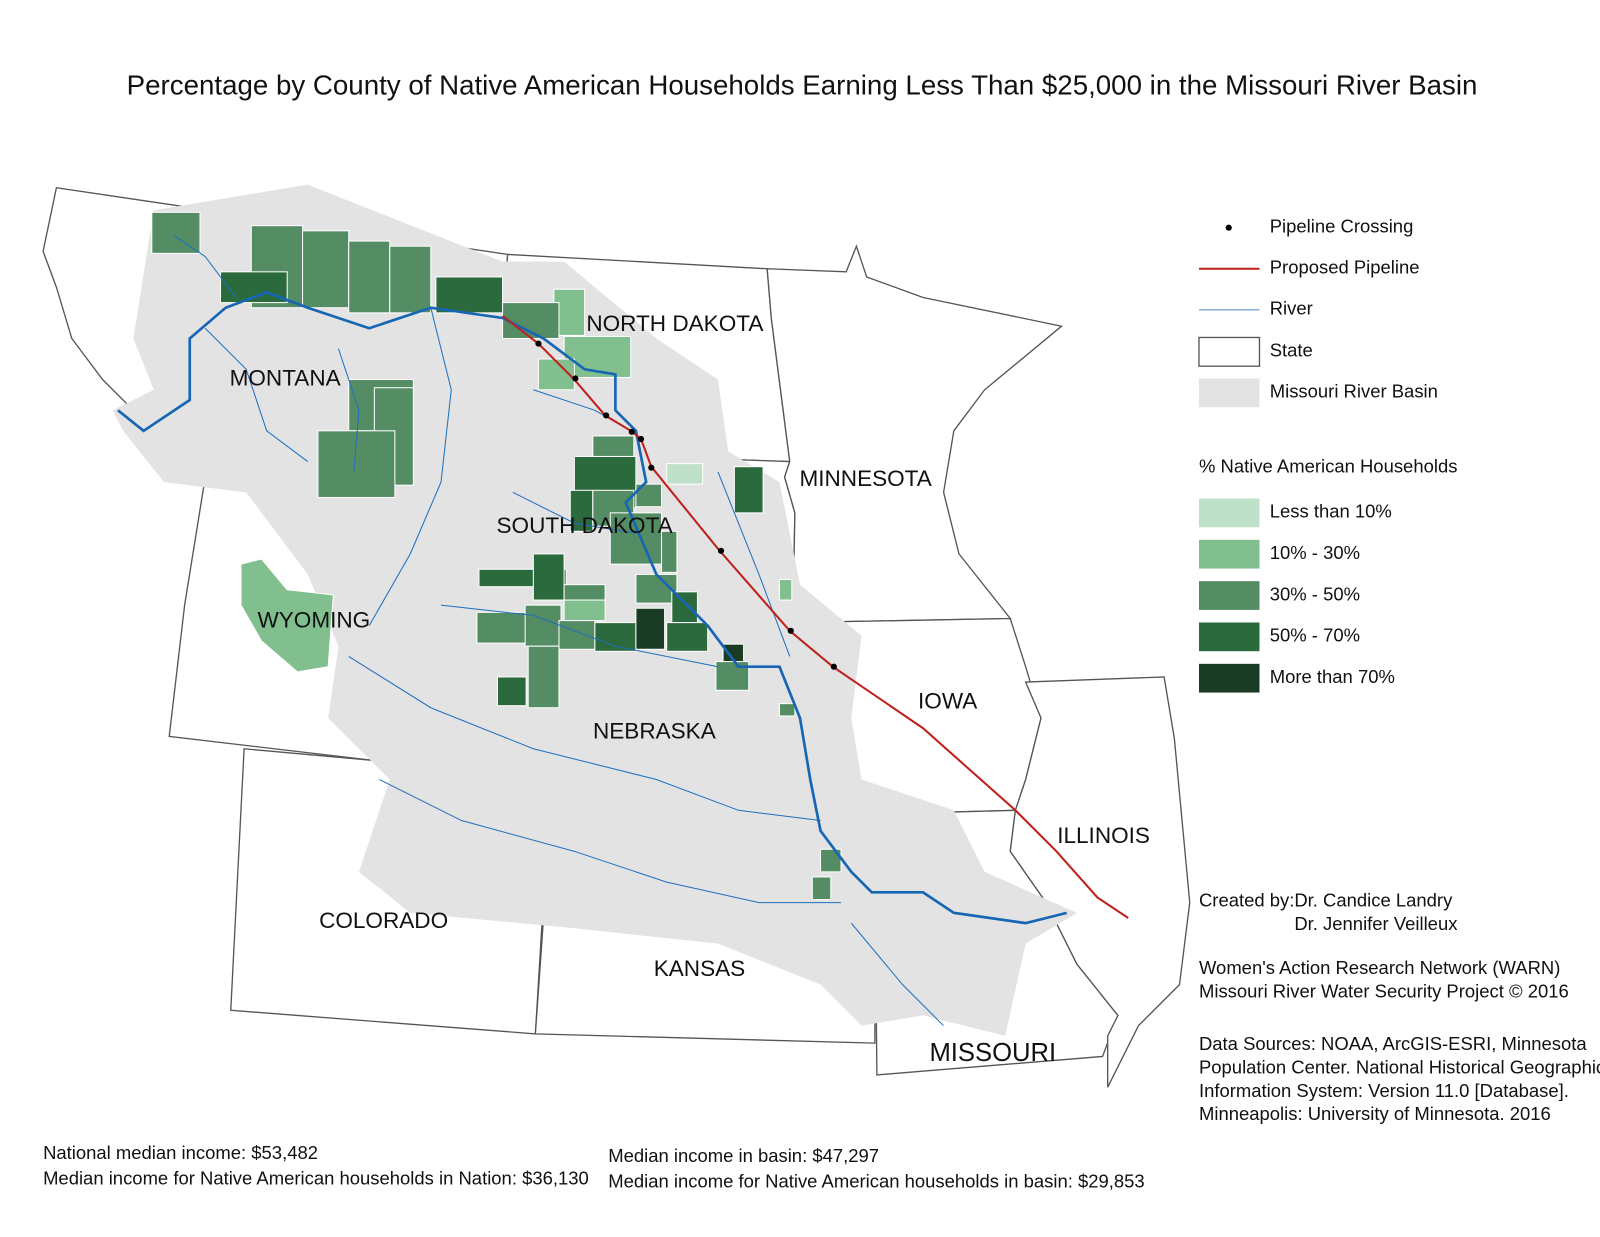 Image resolution: width=1600 pixels, height=1237 pixels. Describe the element at coordinates (654, 730) in the screenshot. I see `state-label: NEBRASKA` at that location.